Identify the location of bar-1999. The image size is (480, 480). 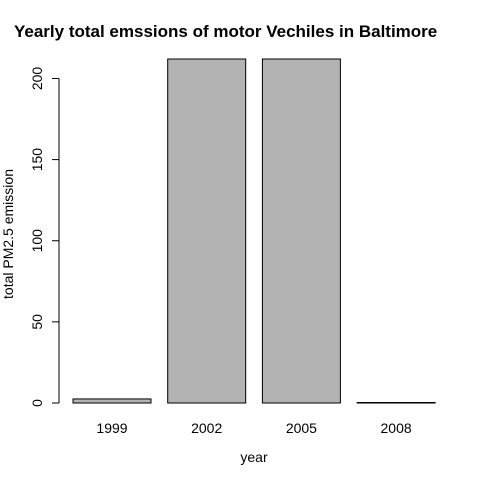
(112, 401).